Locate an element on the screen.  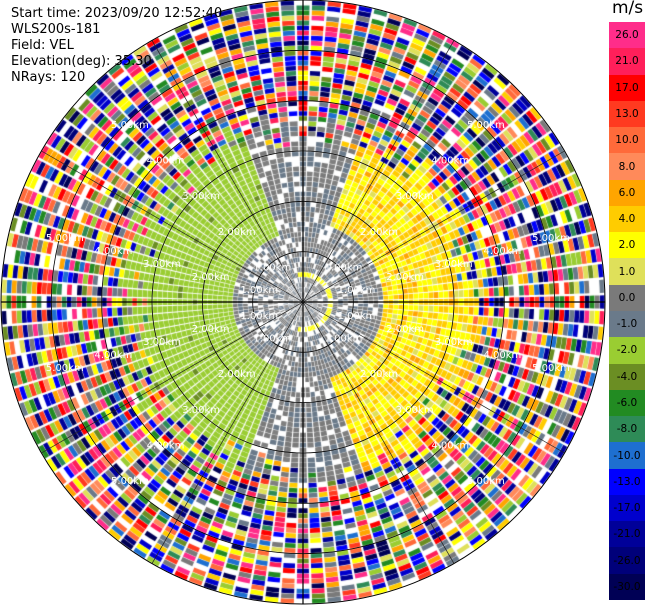
colorbar-tick-label: -8.0 is located at coordinates (627, 429).